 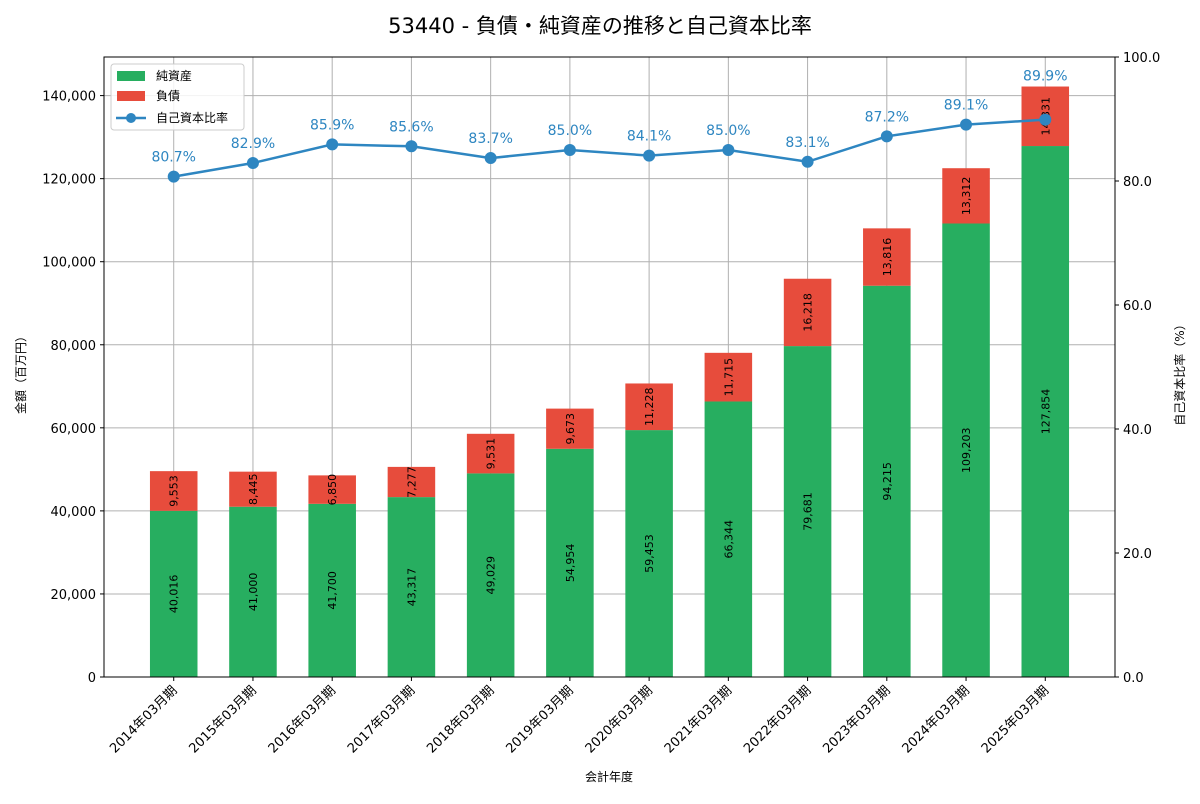 What do you see at coordinates (1179, 371) in the screenshot?
I see `y2-axis-label: 自己資本比率（%）` at bounding box center [1179, 371].